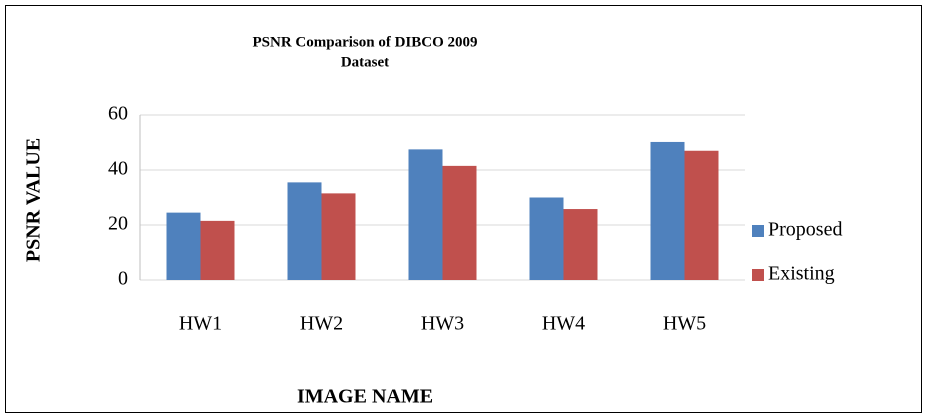  What do you see at coordinates (365, 62) in the screenshot?
I see `chart-subtitle: Dataset` at bounding box center [365, 62].